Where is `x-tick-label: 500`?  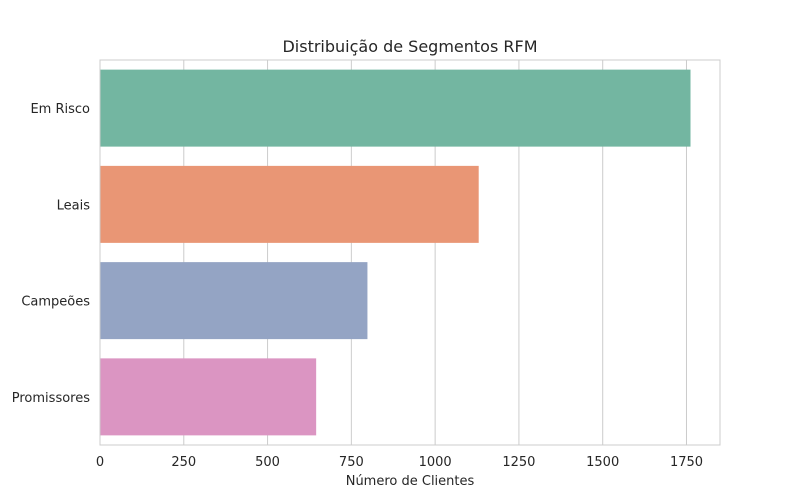
x-tick-label: 500 is located at coordinates (267, 462).